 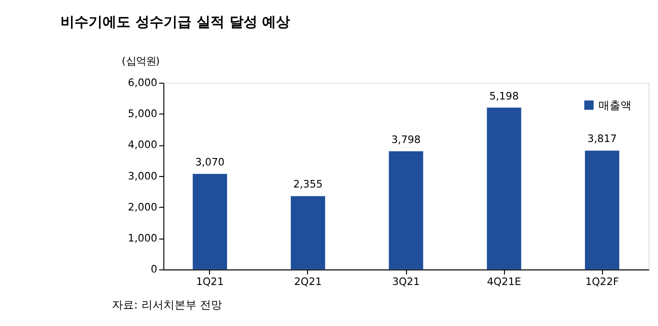 I want to click on data-label: 3,798, so click(x=406, y=140).